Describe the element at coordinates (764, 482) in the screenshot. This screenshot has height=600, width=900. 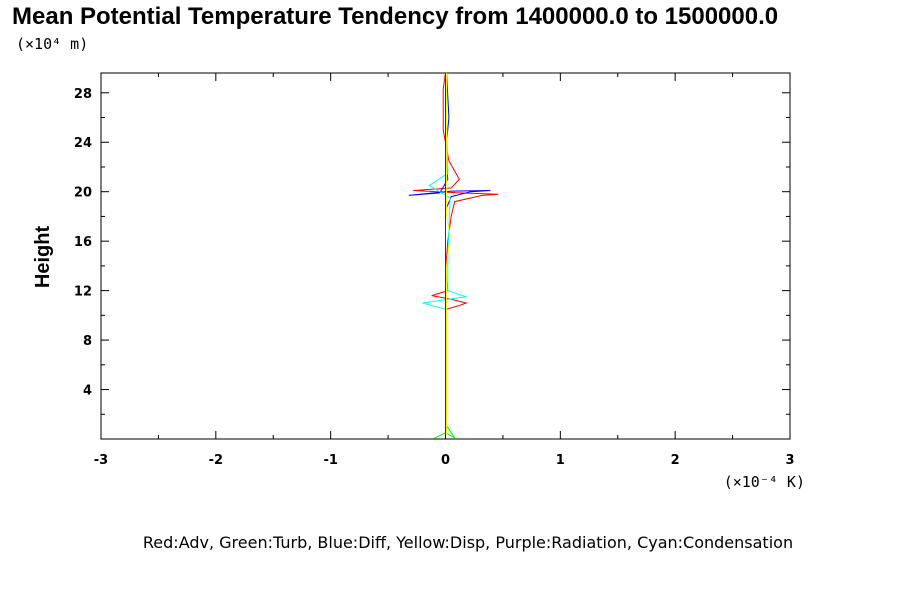
I see `x-unit-label: (×10⁻⁴ K)` at that location.